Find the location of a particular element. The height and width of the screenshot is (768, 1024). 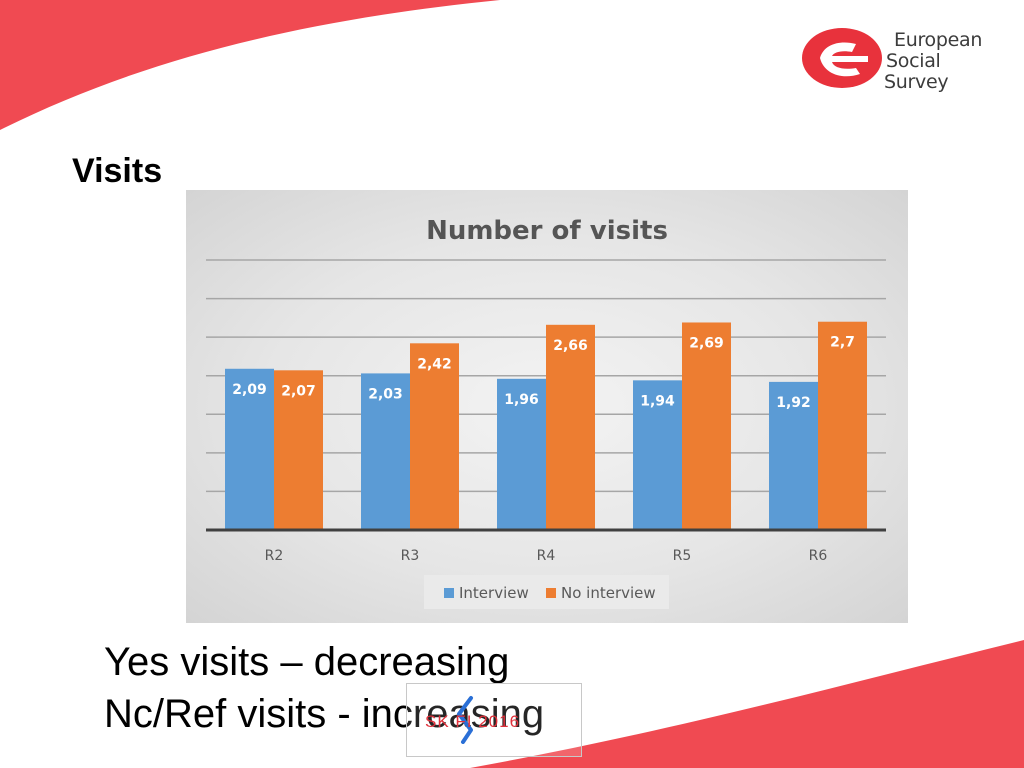

legend-swatch-no-interview is located at coordinates (551, 593).